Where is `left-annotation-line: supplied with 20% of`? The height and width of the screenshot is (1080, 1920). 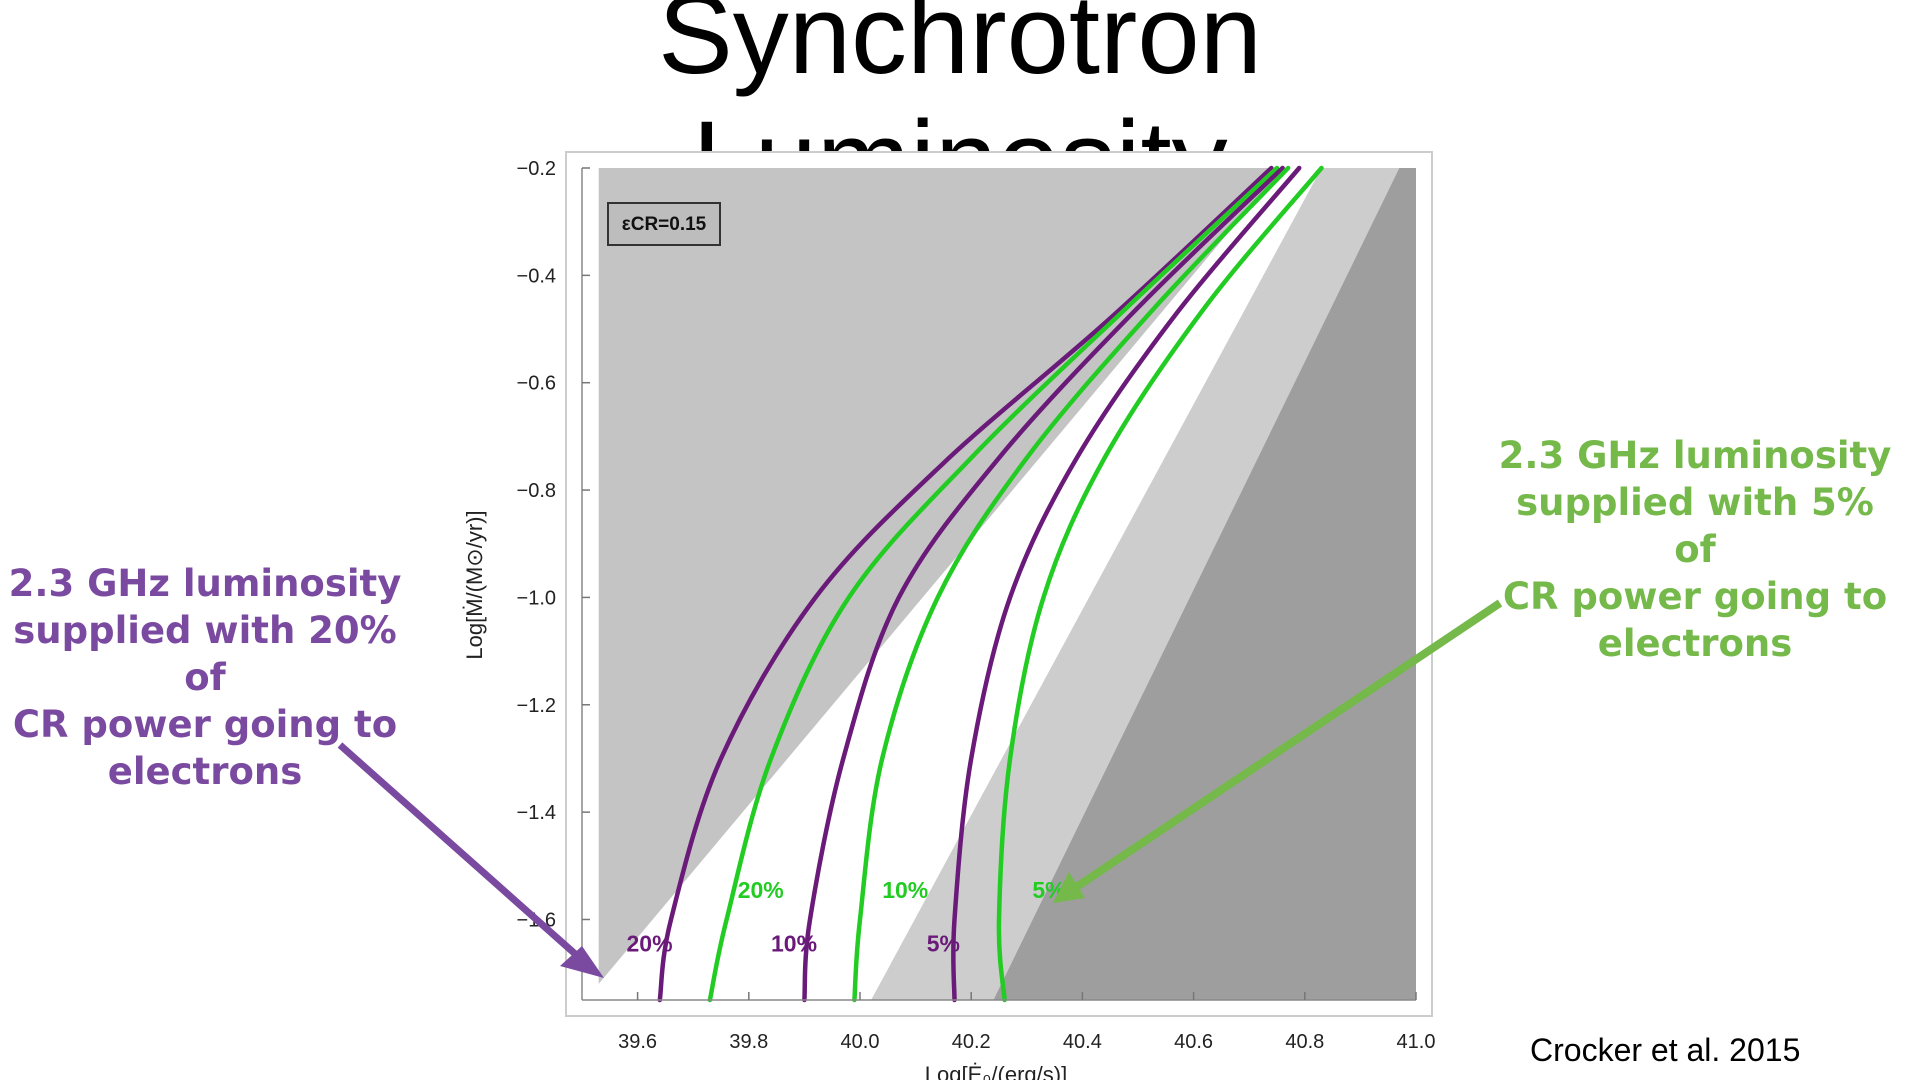
left-annotation-line: supplied with 20% of is located at coordinates (205, 654).